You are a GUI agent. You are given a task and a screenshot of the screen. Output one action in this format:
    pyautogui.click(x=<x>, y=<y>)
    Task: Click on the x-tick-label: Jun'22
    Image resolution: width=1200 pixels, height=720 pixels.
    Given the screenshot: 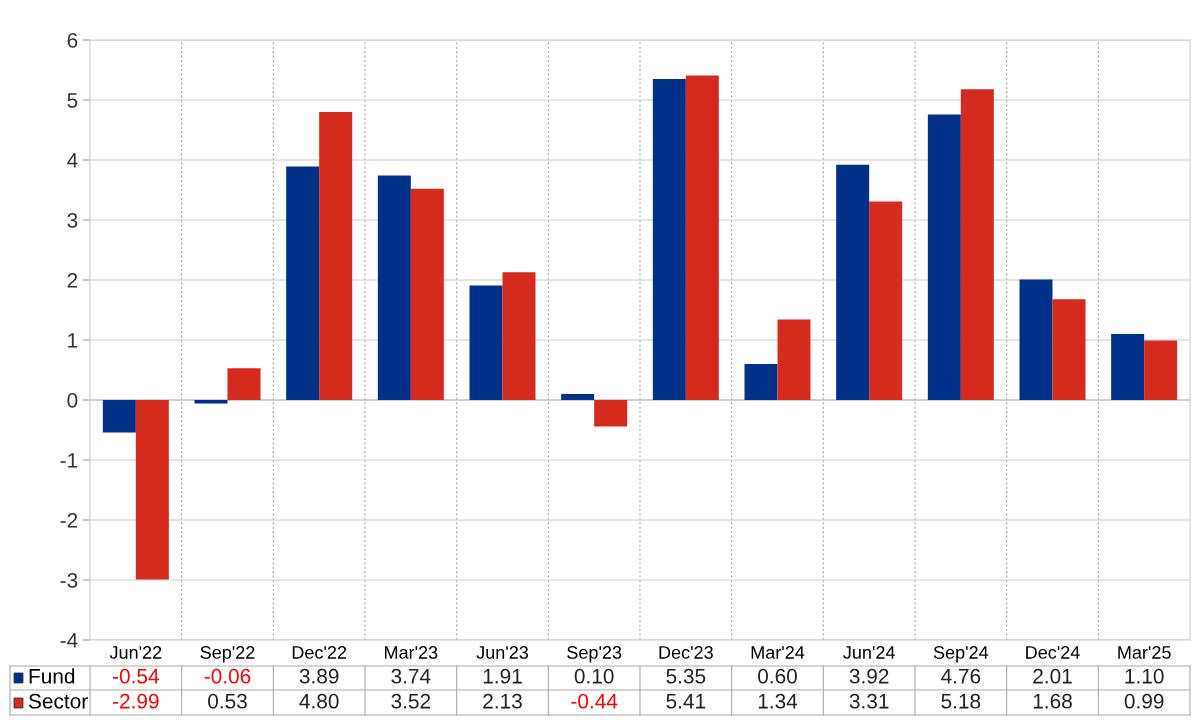 What is the action you would take?
    pyautogui.click(x=135, y=652)
    